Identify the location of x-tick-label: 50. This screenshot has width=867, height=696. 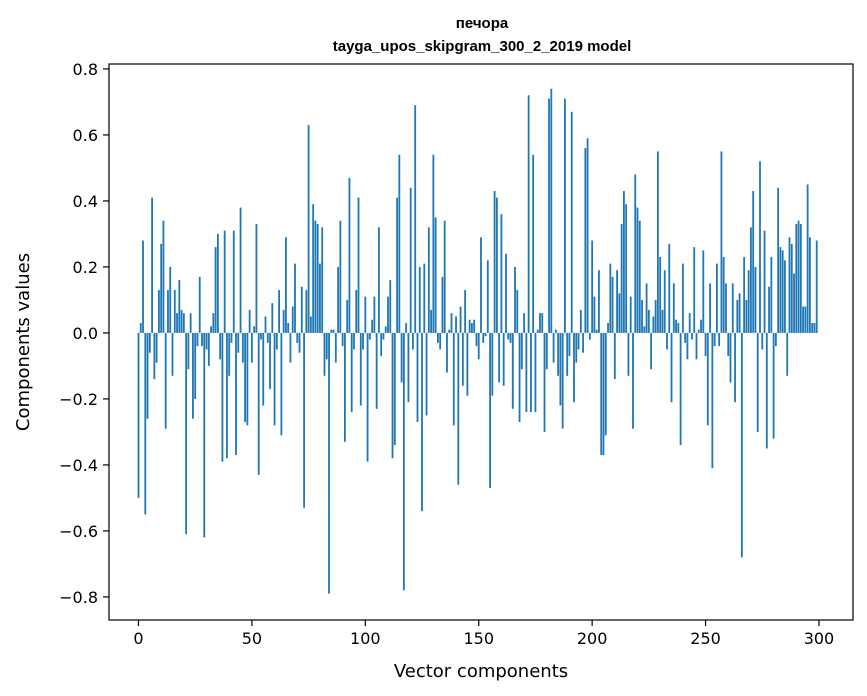
(252, 638).